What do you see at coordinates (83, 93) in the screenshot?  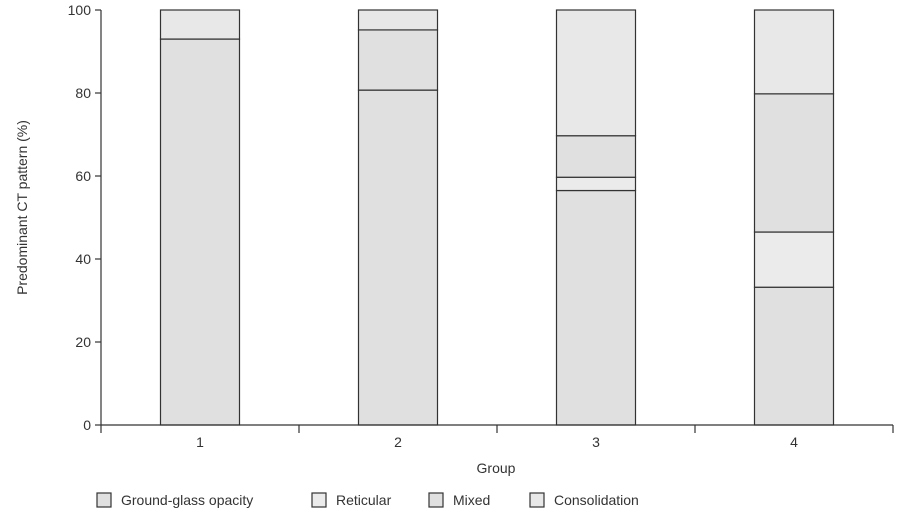 I see `y-tick-label: 80` at bounding box center [83, 93].